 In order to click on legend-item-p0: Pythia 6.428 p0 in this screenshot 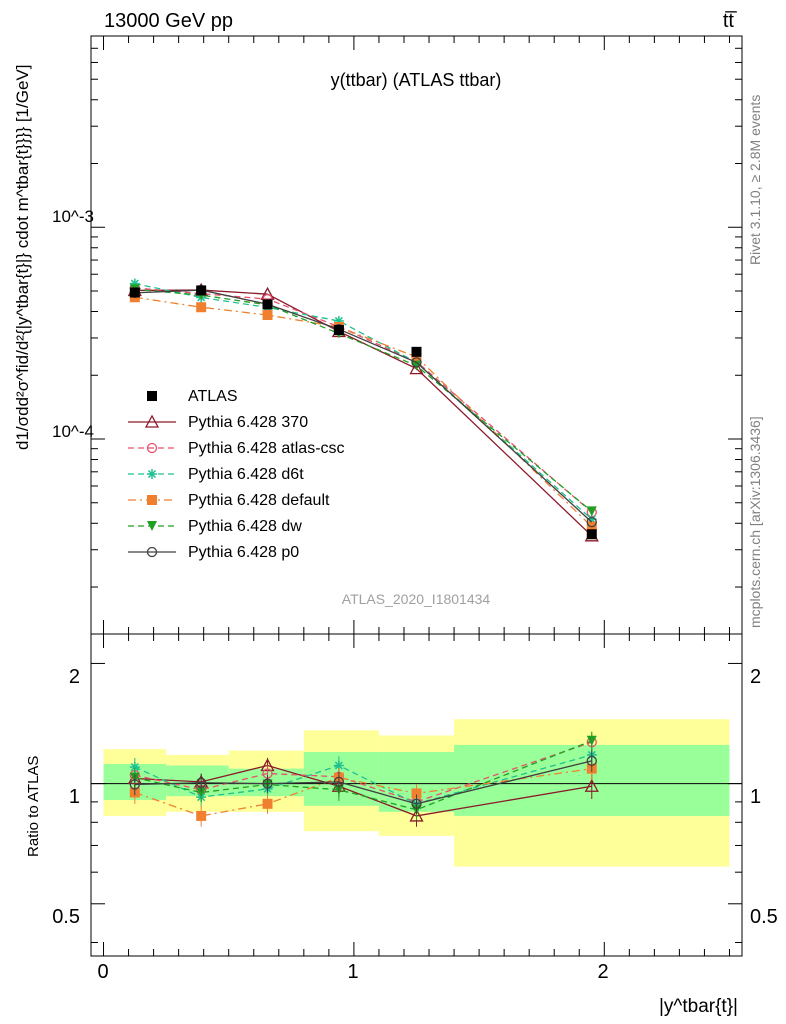, I will do `click(213, 552)`.